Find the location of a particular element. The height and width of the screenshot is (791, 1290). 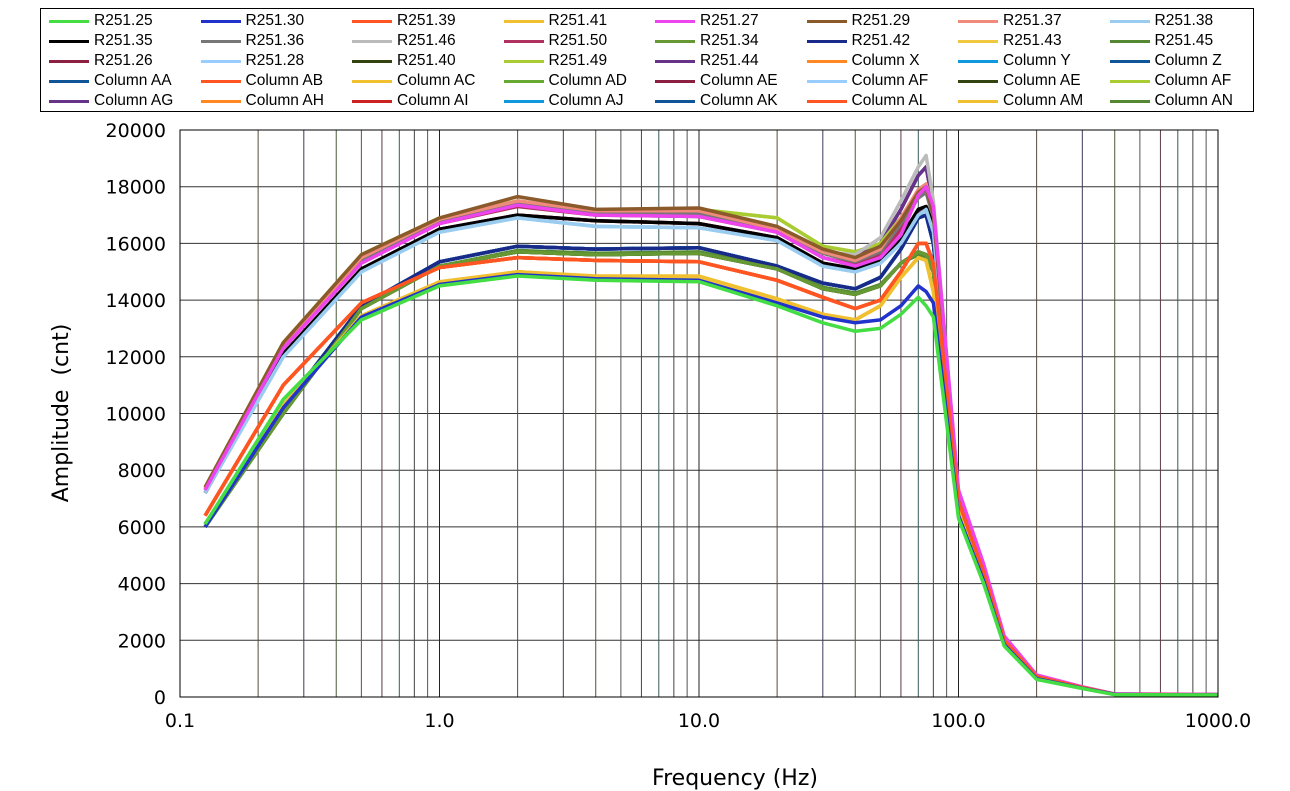

legend-item: R251.40 is located at coordinates (404, 61).